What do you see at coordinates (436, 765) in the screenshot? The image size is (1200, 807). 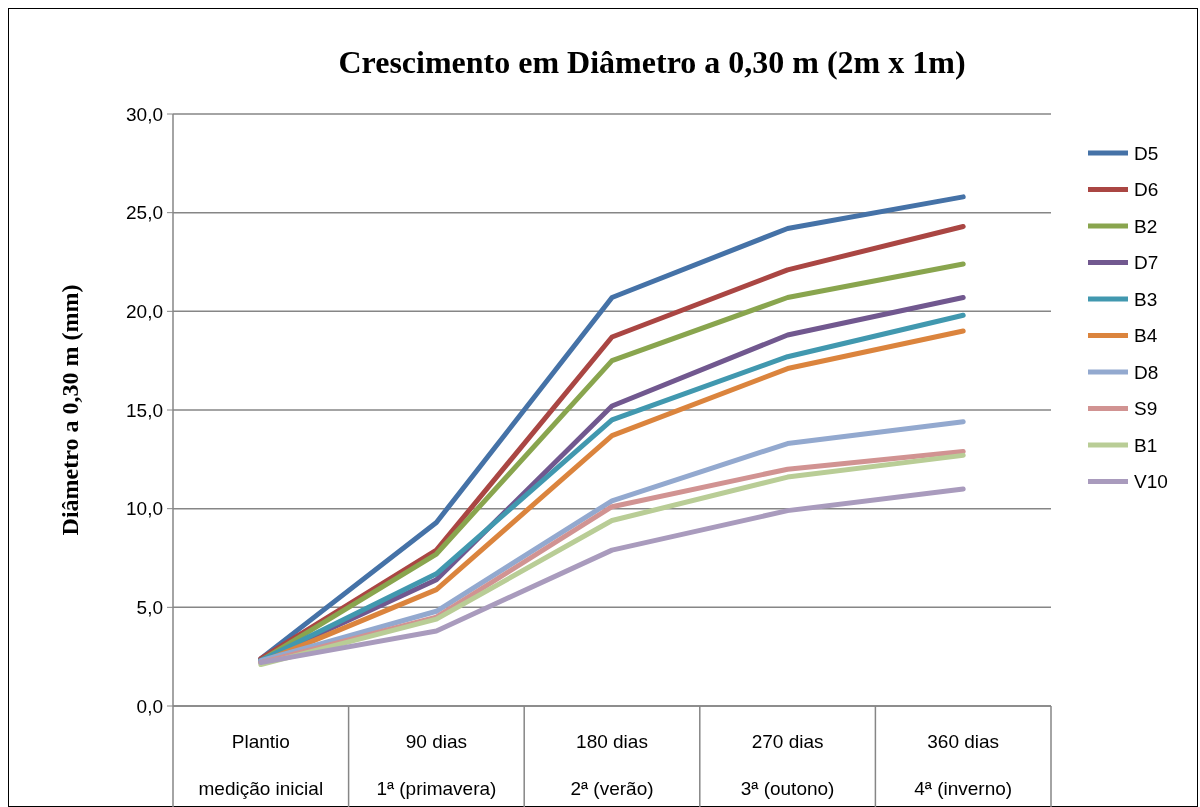 I see `category-label: 90 dias 1ª (primavera)` at bounding box center [436, 765].